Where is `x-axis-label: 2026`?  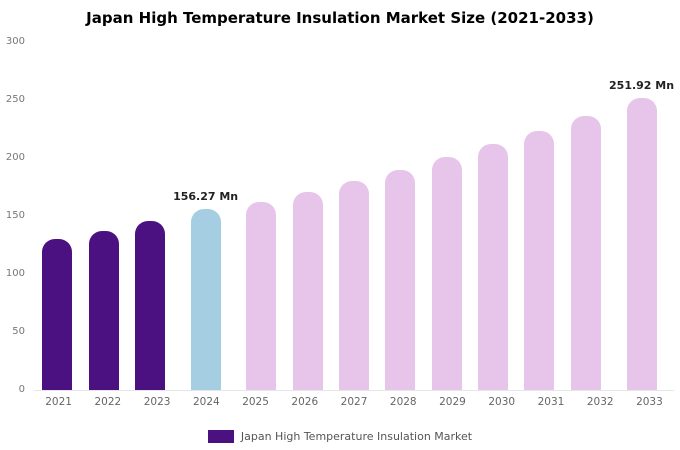 x-axis-label: 2026 is located at coordinates (305, 402).